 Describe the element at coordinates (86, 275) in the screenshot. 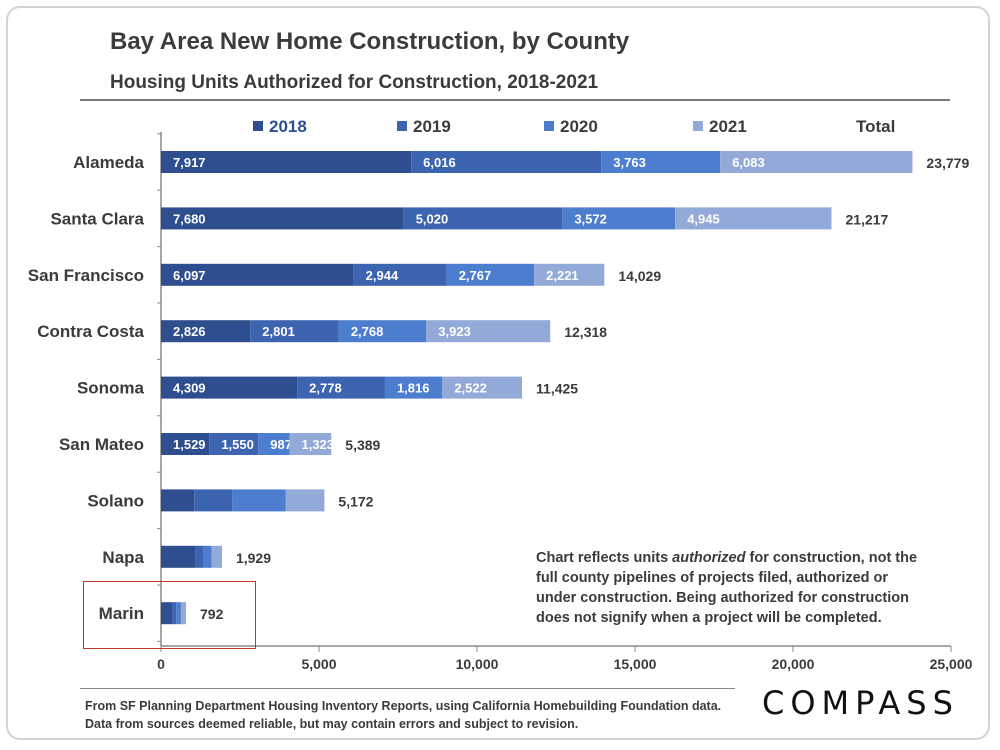

I see `category-label: San Francisco` at that location.